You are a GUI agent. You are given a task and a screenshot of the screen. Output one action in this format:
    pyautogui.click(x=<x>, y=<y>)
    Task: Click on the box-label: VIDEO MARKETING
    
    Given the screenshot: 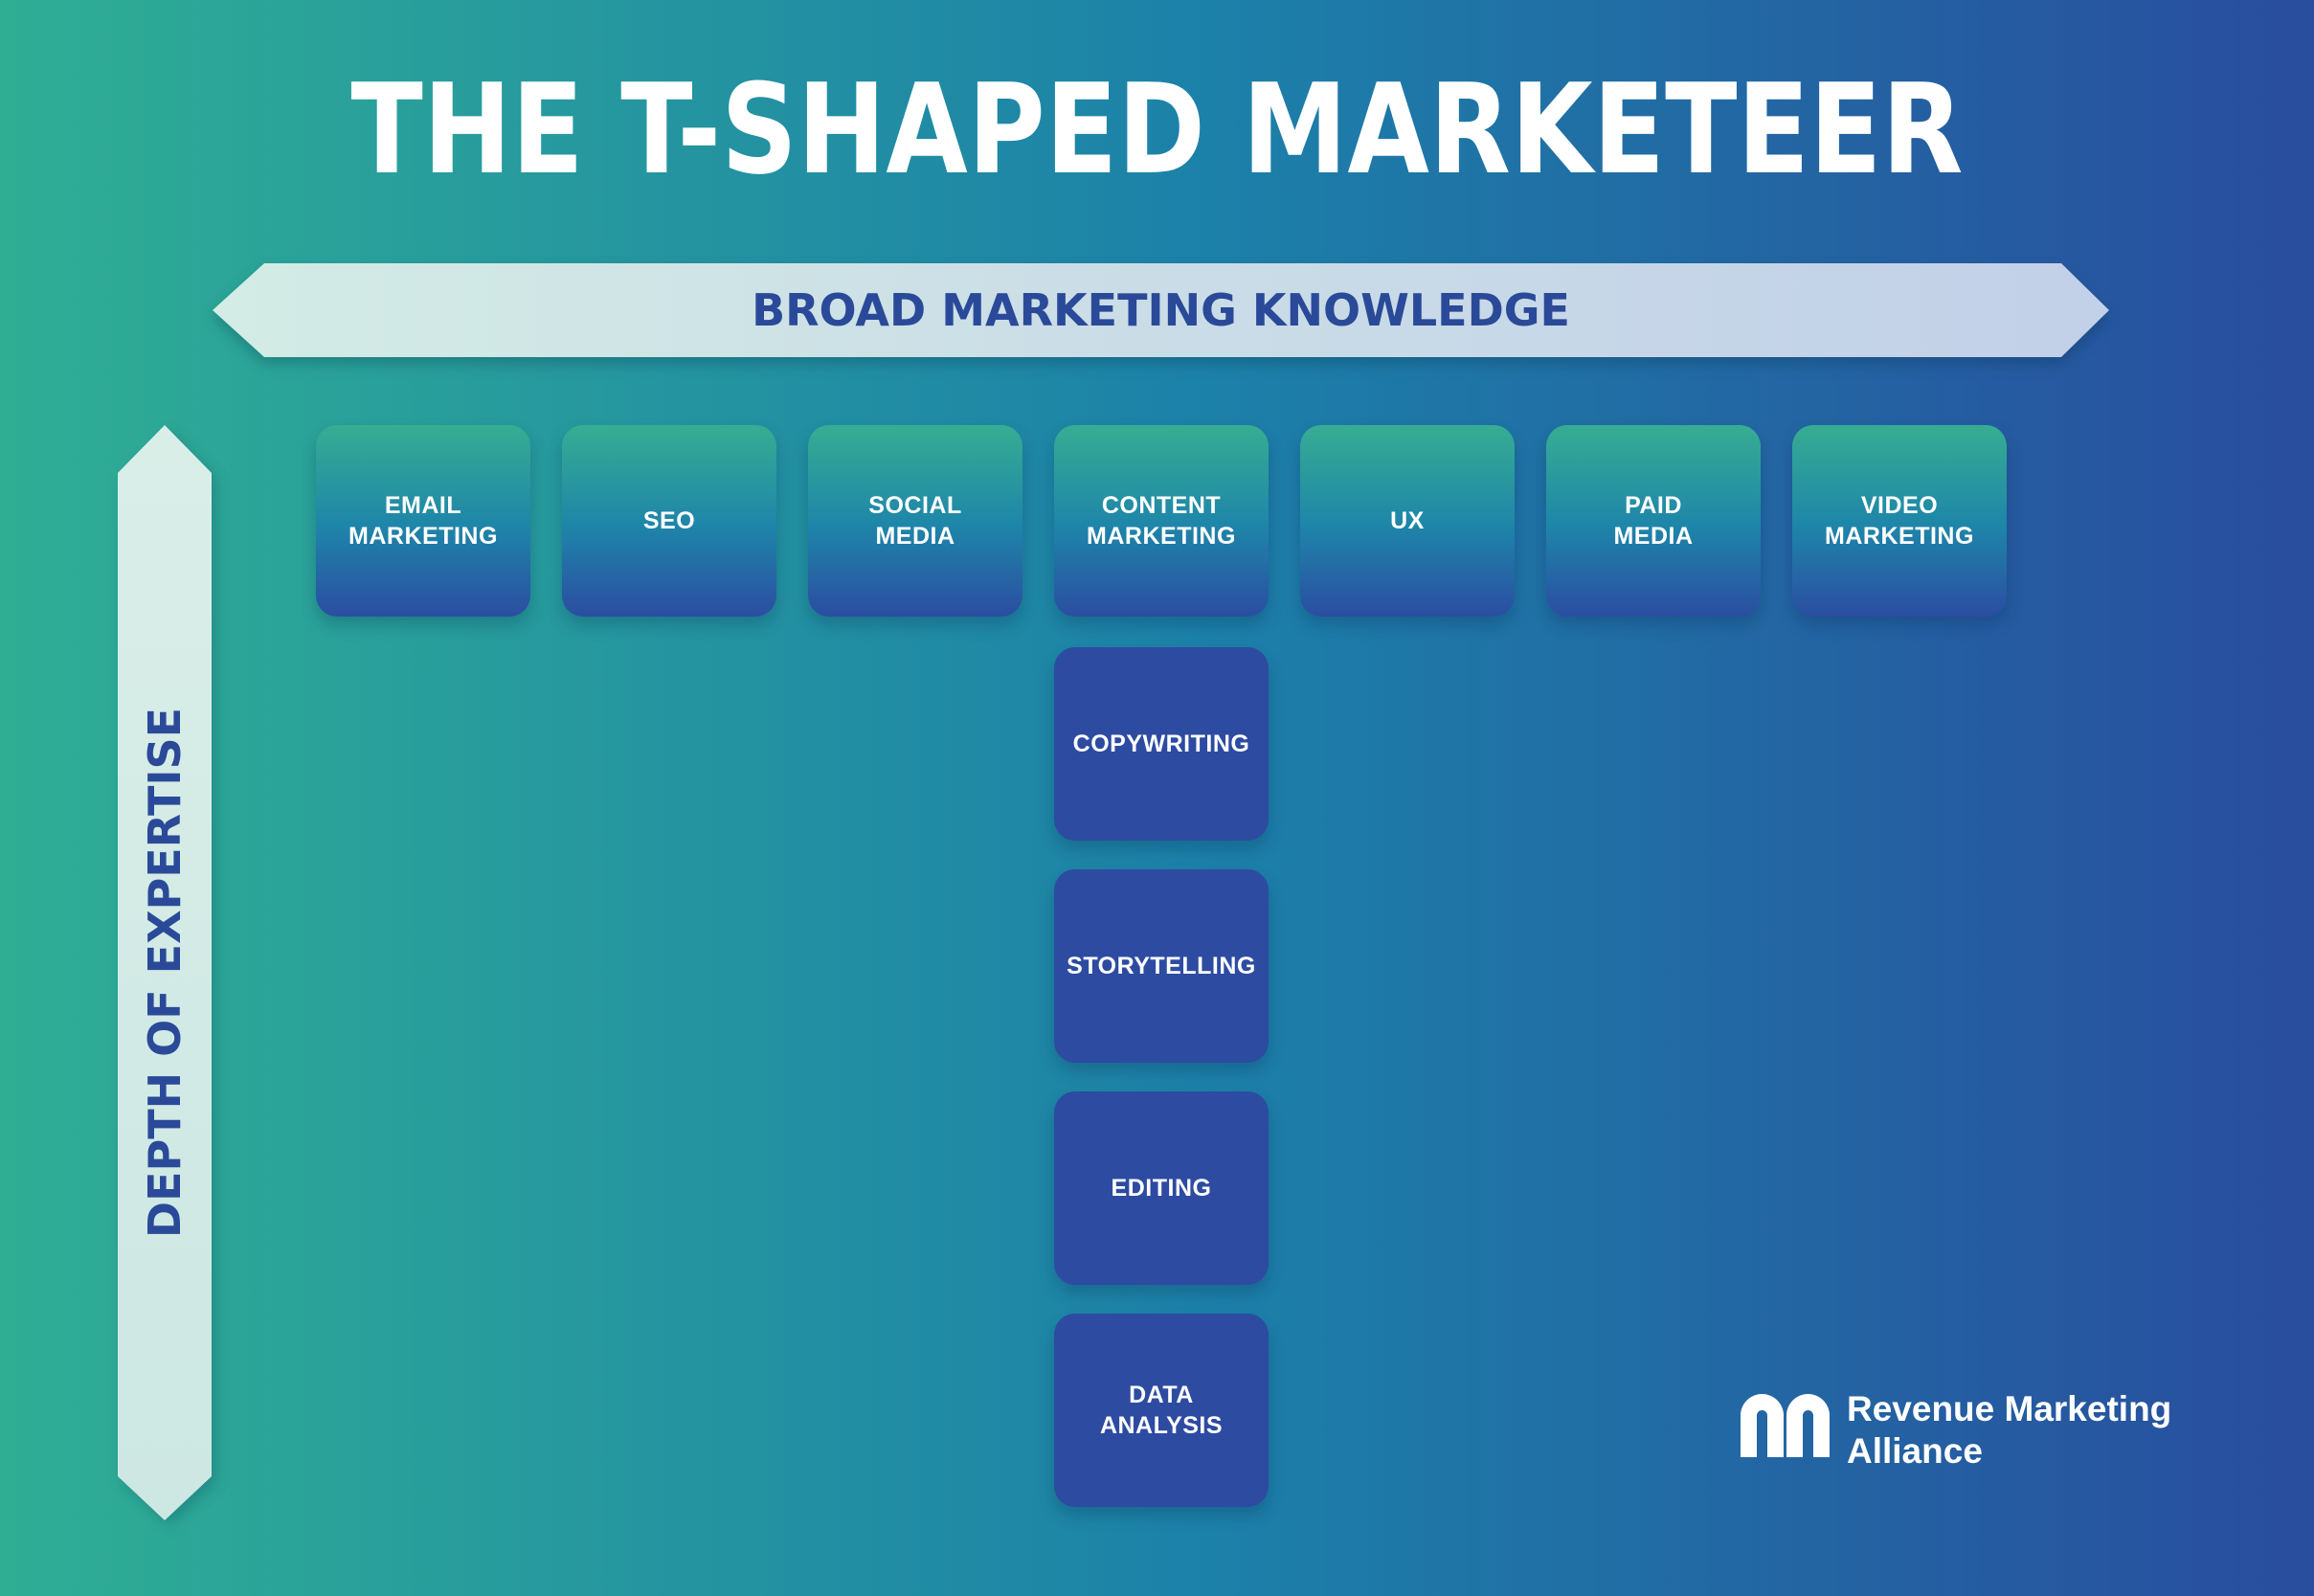 What is the action you would take?
    pyautogui.click(x=1900, y=521)
    